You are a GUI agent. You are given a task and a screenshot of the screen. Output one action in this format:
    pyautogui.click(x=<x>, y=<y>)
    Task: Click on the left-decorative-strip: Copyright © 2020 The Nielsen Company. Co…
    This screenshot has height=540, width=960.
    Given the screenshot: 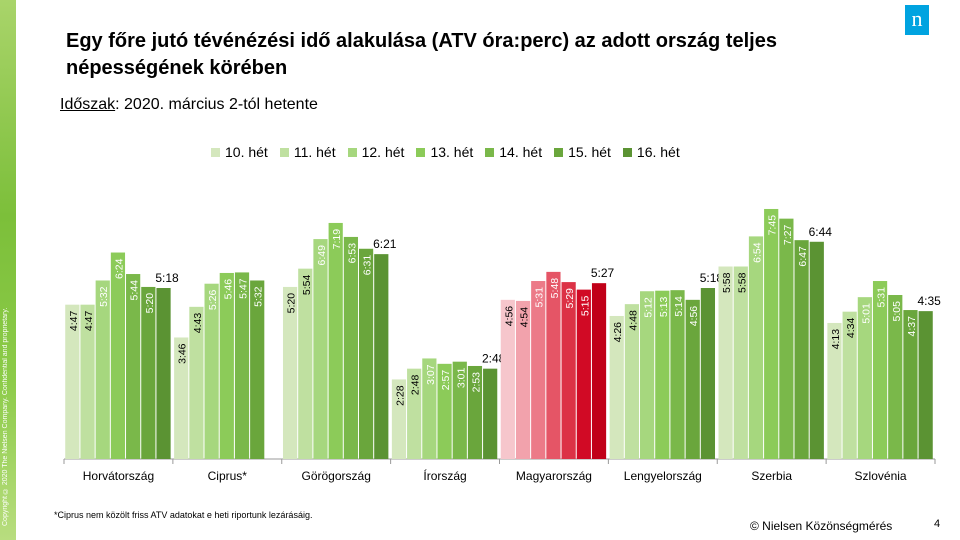 What is the action you would take?
    pyautogui.click(x=8, y=270)
    